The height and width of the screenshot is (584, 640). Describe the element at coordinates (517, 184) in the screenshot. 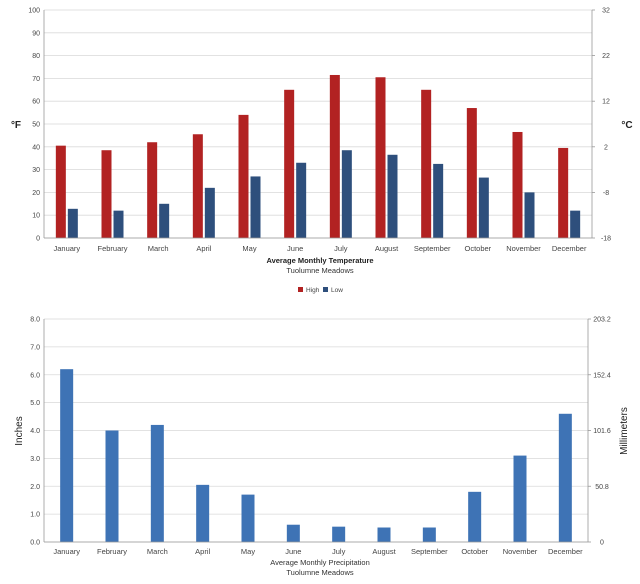

I see `bar-high-november` at that location.